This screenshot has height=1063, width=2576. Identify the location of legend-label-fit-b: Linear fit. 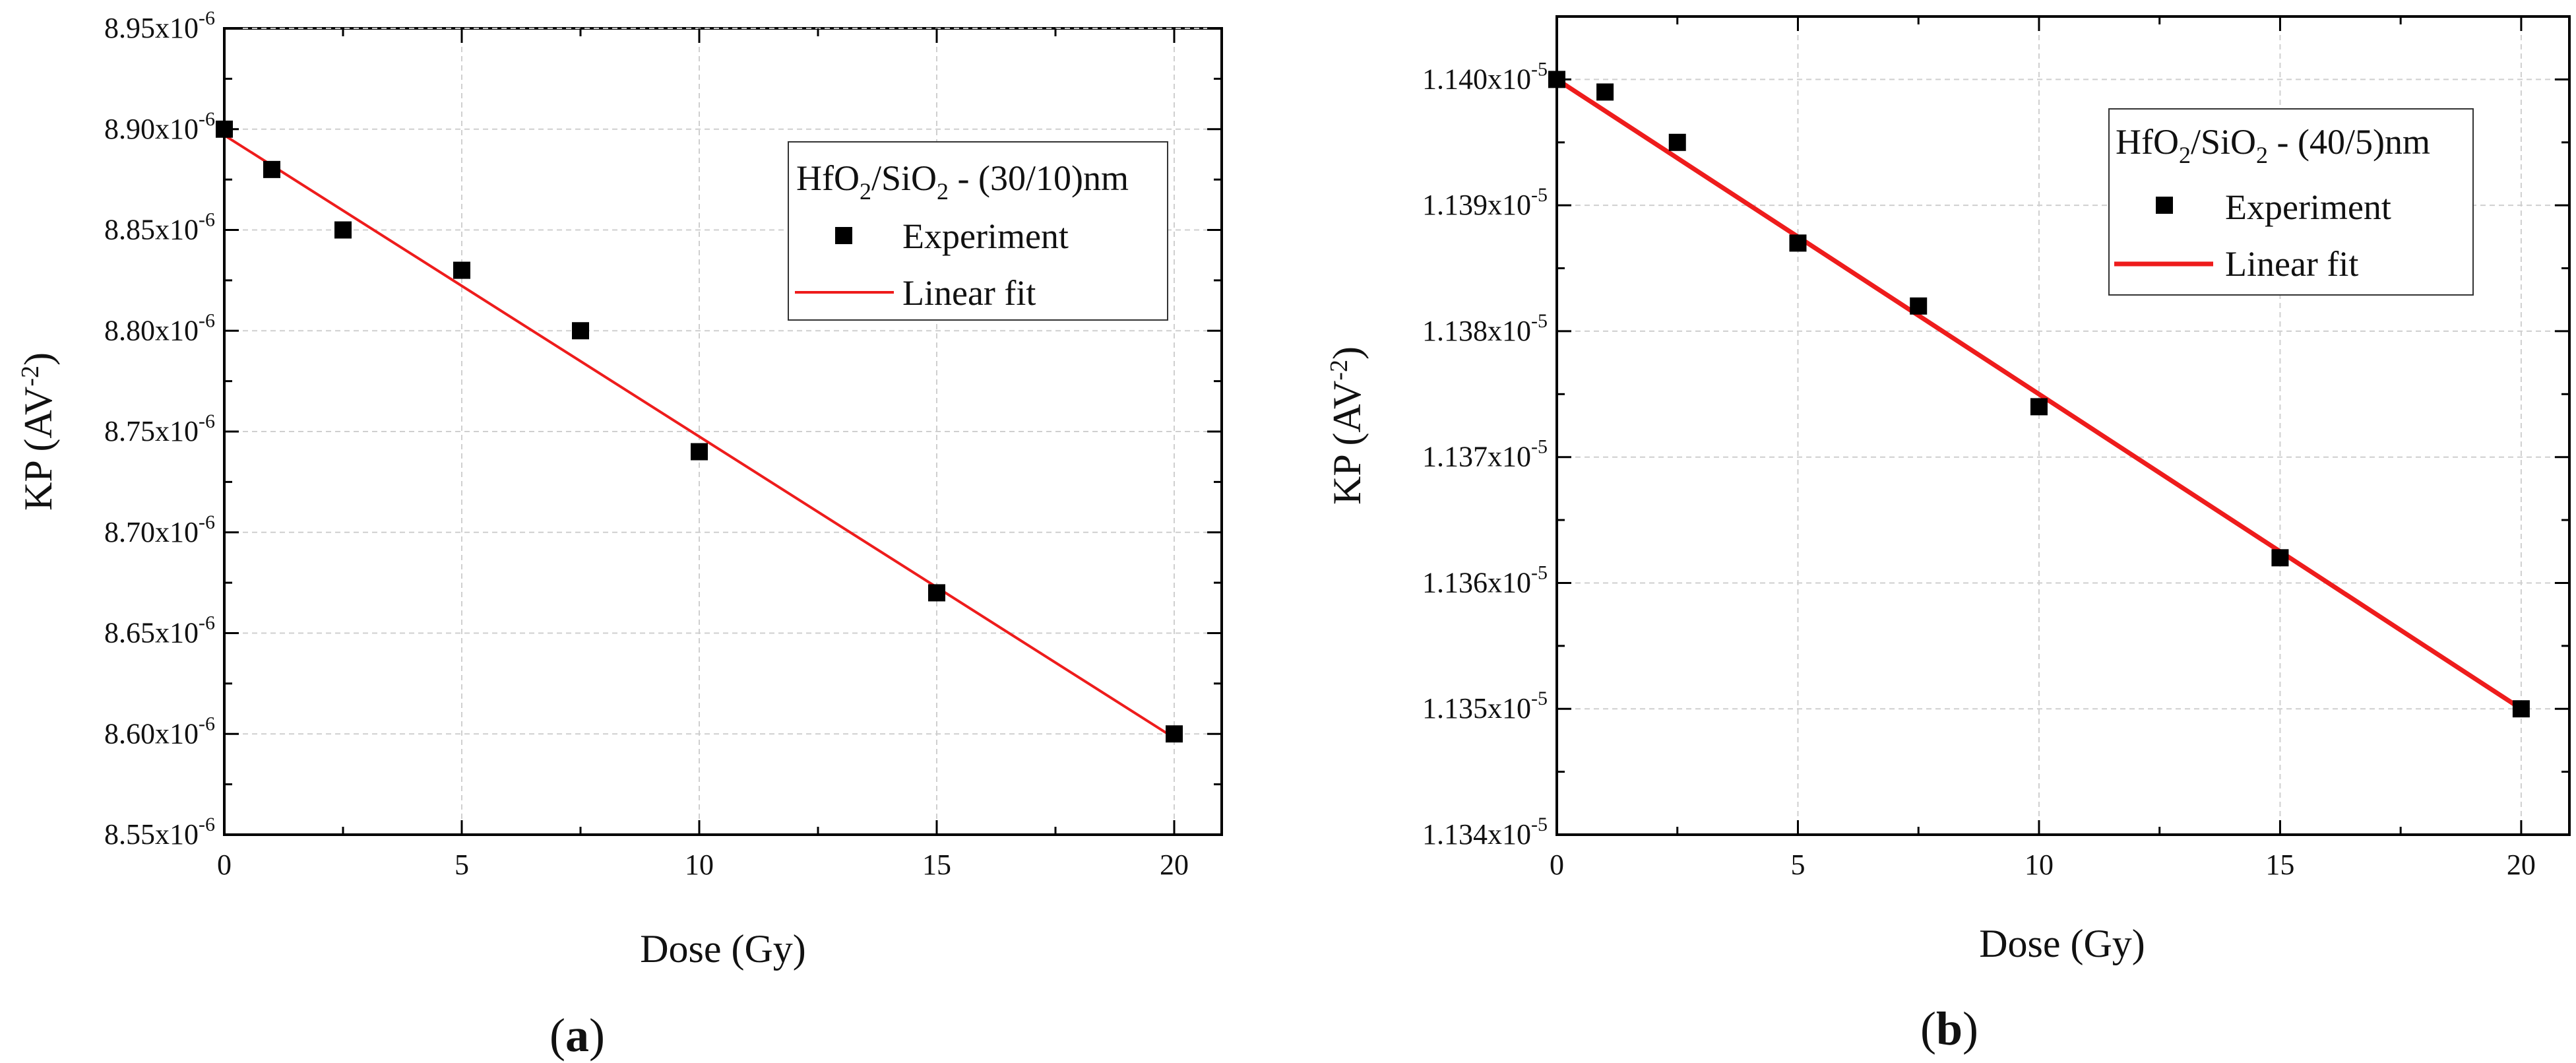
(2291, 264).